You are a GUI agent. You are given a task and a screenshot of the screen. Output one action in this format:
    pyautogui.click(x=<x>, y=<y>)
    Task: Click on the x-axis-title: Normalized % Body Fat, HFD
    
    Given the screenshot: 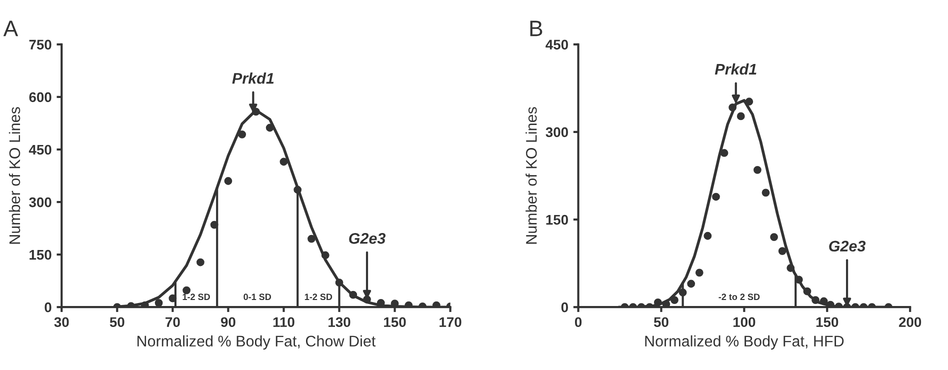 What is the action you would take?
    pyautogui.click(x=744, y=342)
    